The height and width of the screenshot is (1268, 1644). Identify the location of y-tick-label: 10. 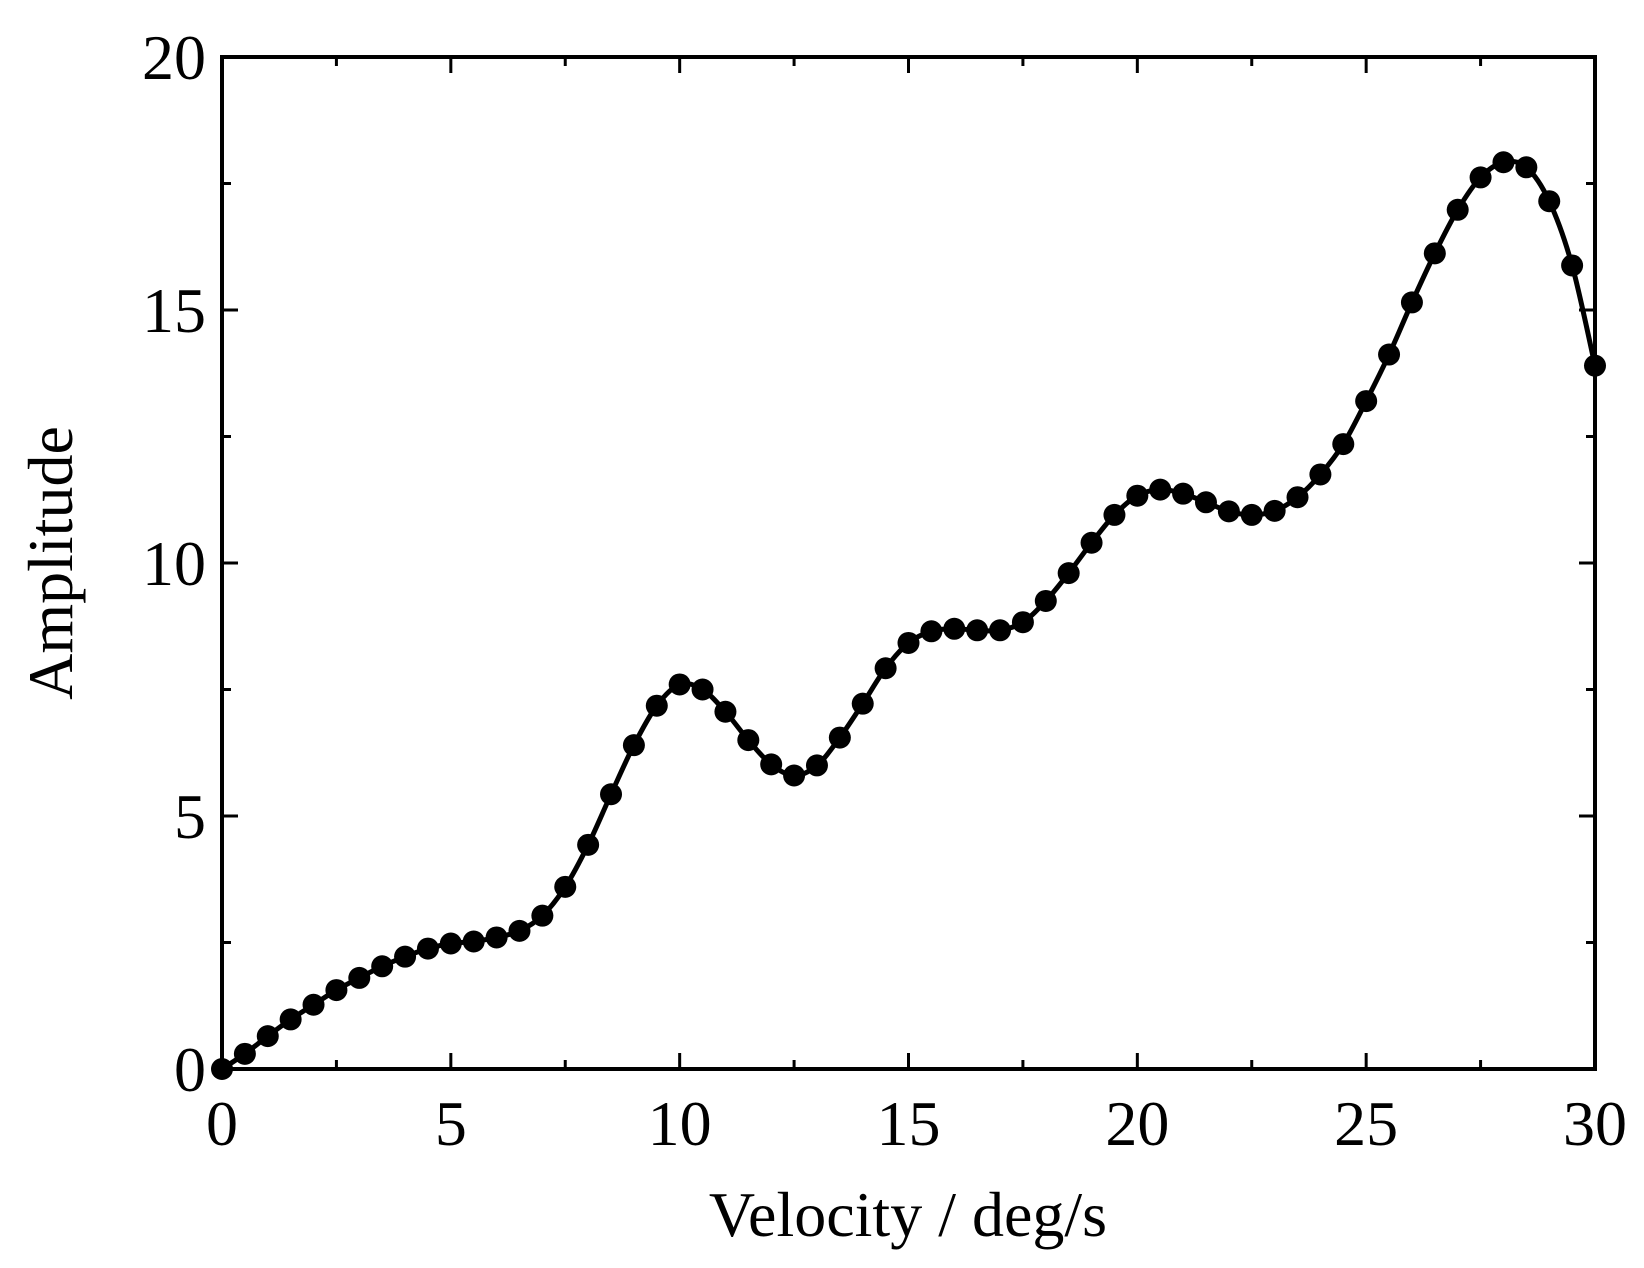
(174, 563).